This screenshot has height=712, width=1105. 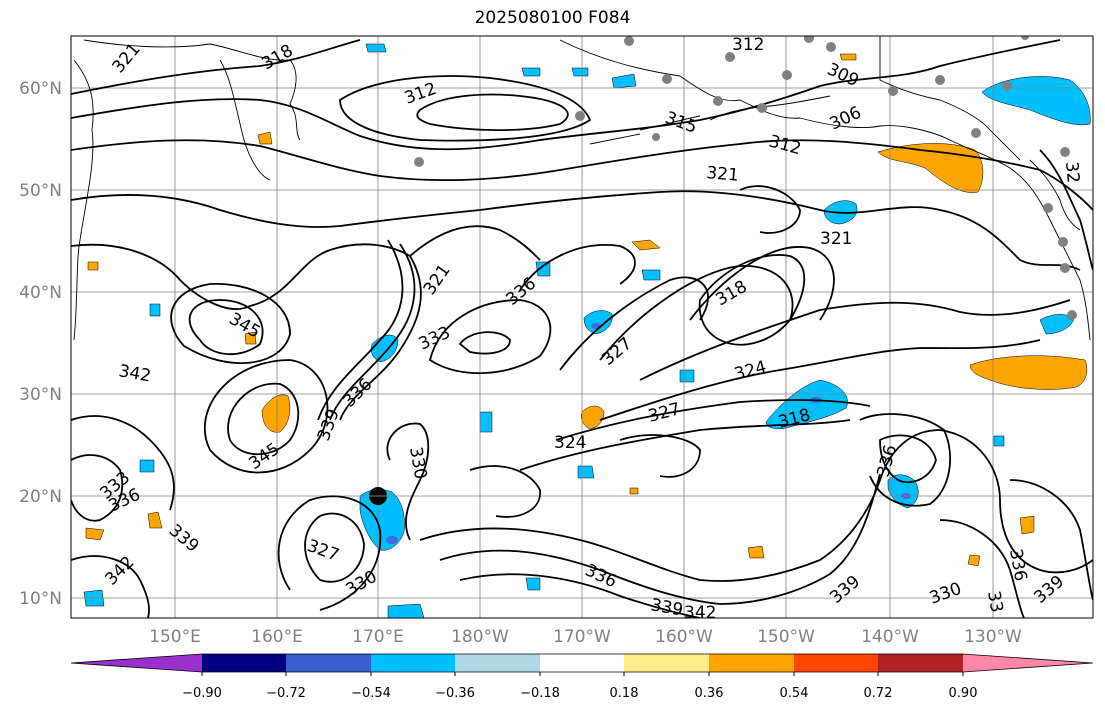 What do you see at coordinates (878, 693) in the screenshot?
I see `colorbar-tick-label: 0.72` at bounding box center [878, 693].